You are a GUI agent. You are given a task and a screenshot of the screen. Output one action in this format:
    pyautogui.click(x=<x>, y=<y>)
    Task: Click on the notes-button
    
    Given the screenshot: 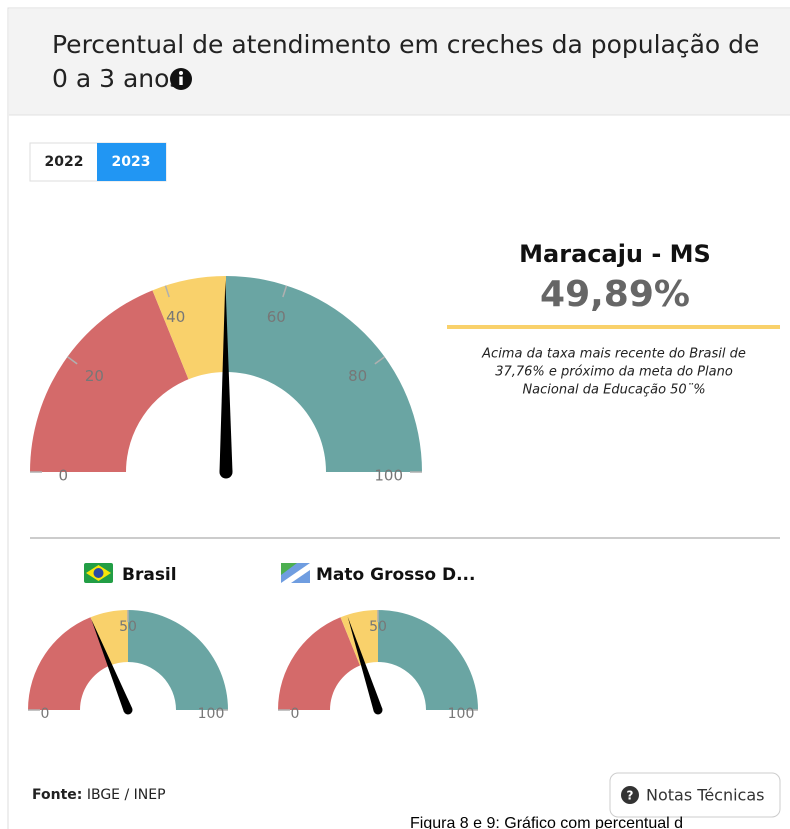 What is the action you would take?
    pyautogui.click(x=695, y=795)
    